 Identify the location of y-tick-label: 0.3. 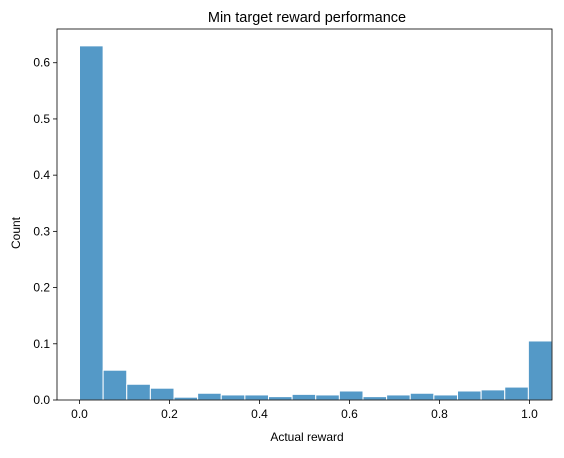
(41, 231).